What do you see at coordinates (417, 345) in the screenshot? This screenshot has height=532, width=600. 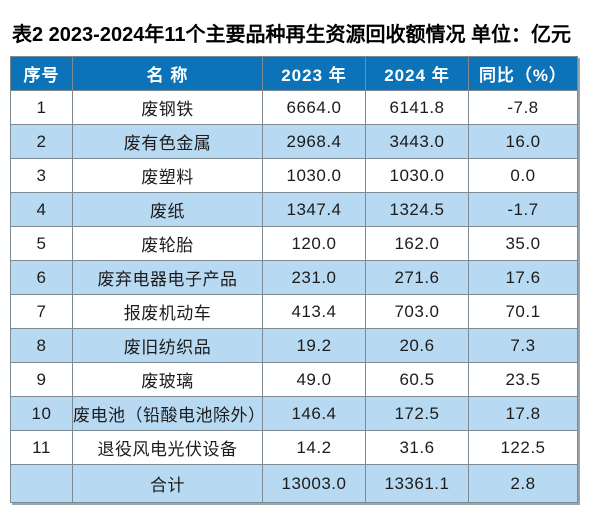 I see `cell-y2024: 20.6` at bounding box center [417, 345].